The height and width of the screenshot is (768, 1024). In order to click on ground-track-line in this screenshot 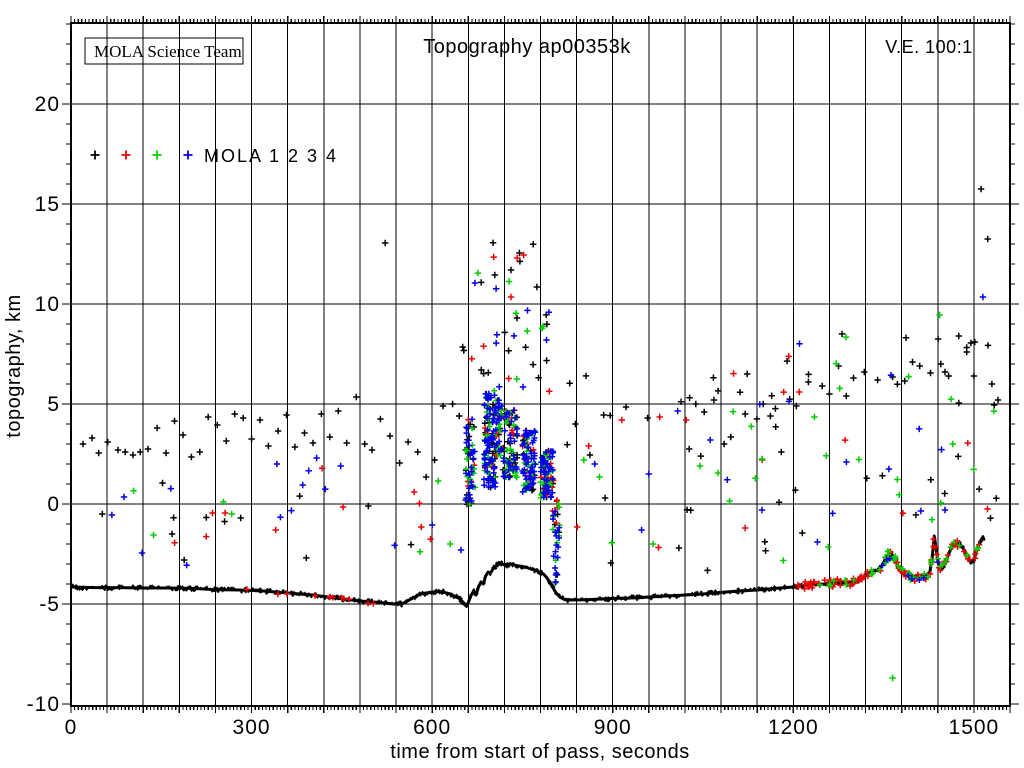, I will do `click(528, 571)`.